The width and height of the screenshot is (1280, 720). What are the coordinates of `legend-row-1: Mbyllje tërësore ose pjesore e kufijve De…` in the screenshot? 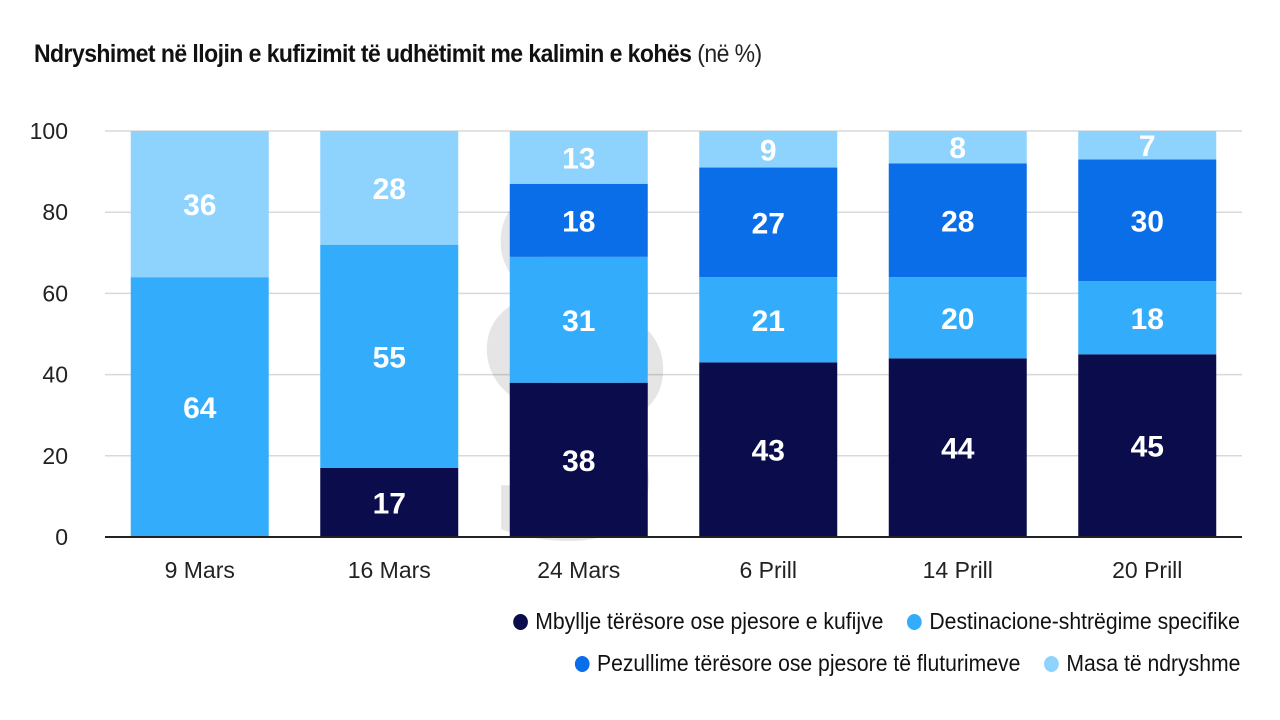 It's located at (876, 621).